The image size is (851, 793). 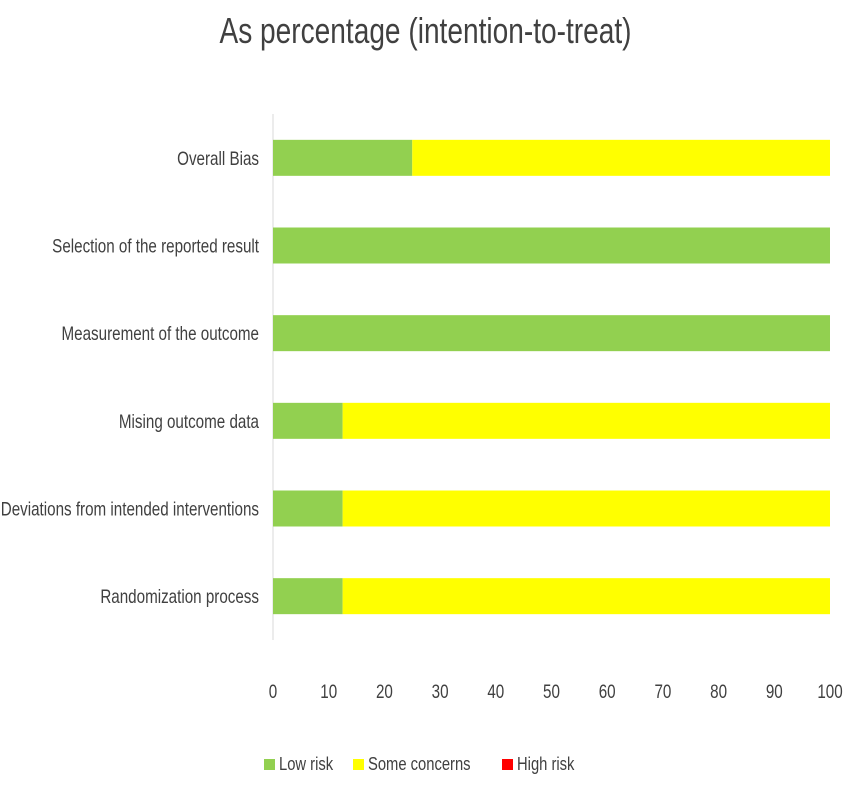 What do you see at coordinates (718, 691) in the screenshot?
I see `x-tick-label: 80` at bounding box center [718, 691].